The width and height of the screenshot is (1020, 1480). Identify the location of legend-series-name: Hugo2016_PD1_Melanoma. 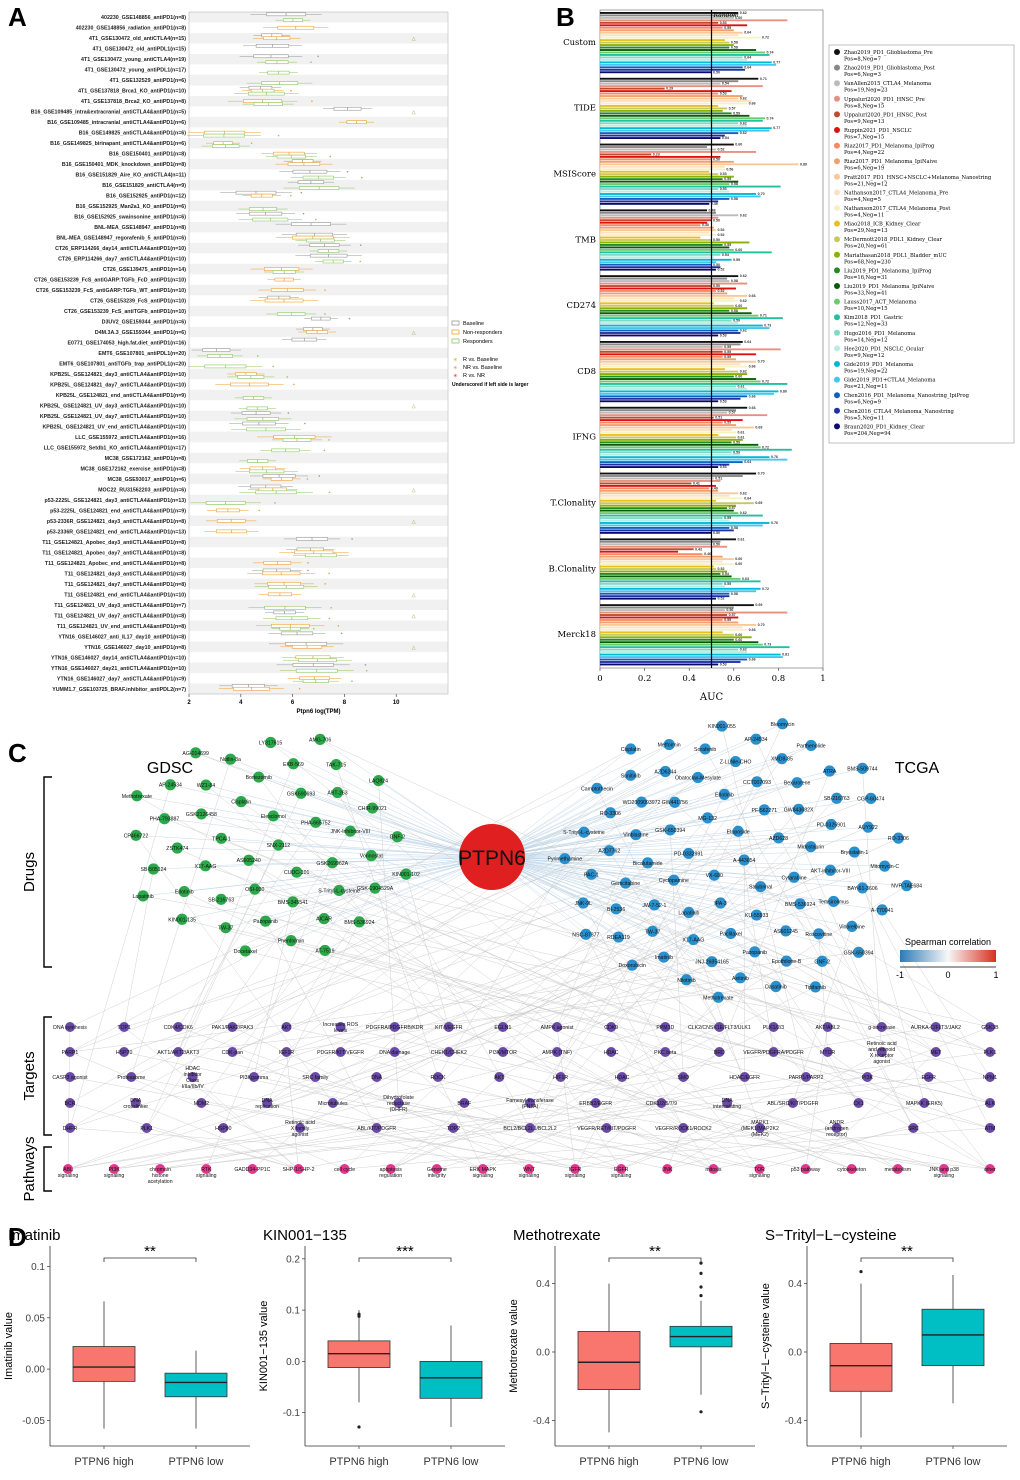
(879, 334).